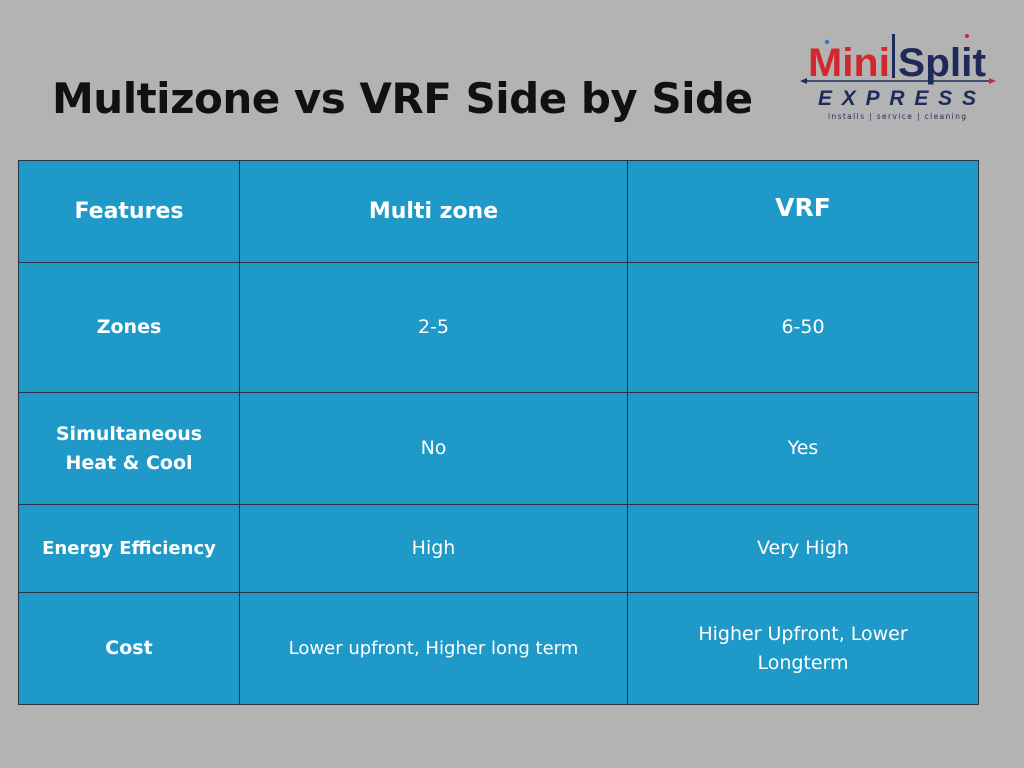 Image resolution: width=1024 pixels, height=768 pixels. I want to click on multizone-cell: Lower upfront, Higher long term, so click(433, 648).